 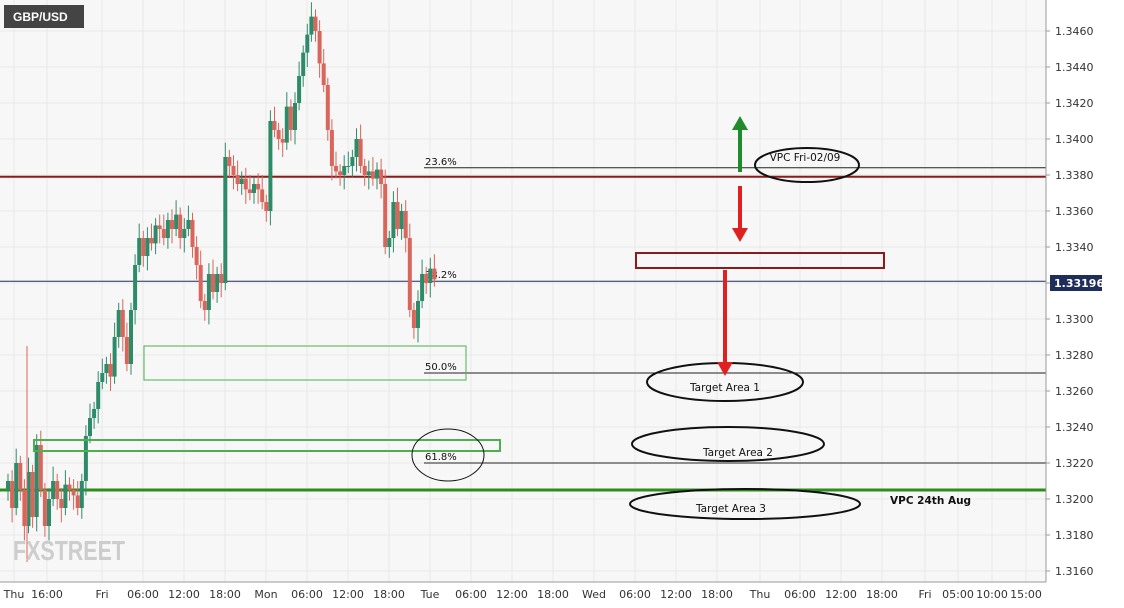 What do you see at coordinates (430, 594) in the screenshot?
I see `x-tick-label: Tue` at bounding box center [430, 594].